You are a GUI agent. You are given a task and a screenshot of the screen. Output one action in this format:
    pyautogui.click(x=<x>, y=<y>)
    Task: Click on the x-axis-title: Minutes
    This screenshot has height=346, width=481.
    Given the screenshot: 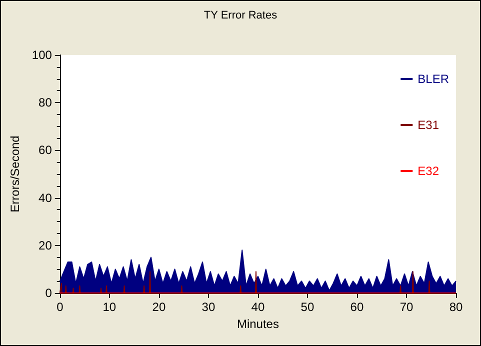 What is the action you would take?
    pyautogui.click(x=257, y=323)
    